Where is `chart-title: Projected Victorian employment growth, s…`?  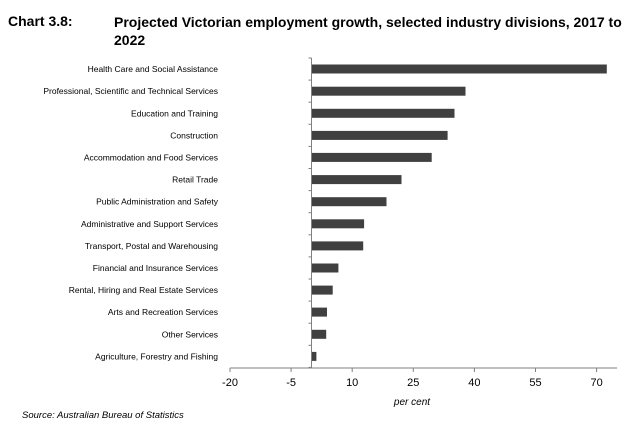 chart-title: Projected Victorian employment growth, s… is located at coordinates (368, 31).